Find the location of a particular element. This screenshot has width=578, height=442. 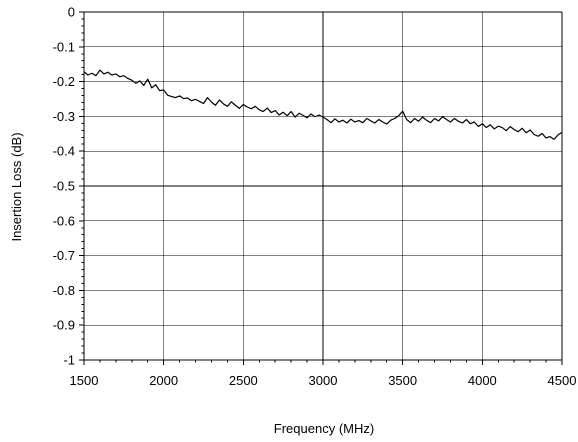

y-tick-label: -0.7 is located at coordinates (64, 255).